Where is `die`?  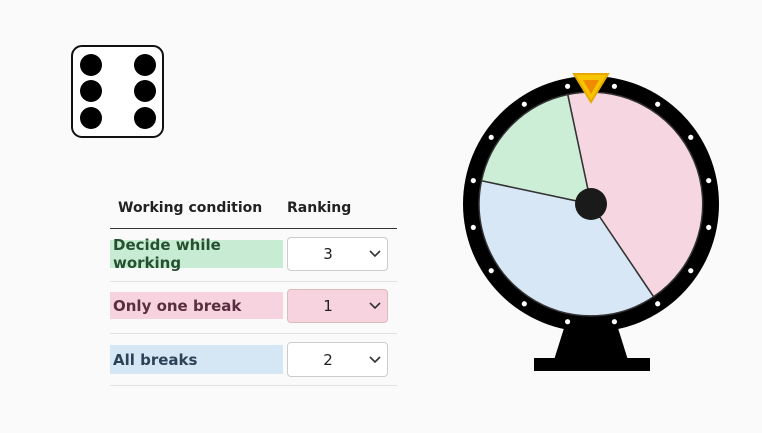
die is located at coordinates (117, 91).